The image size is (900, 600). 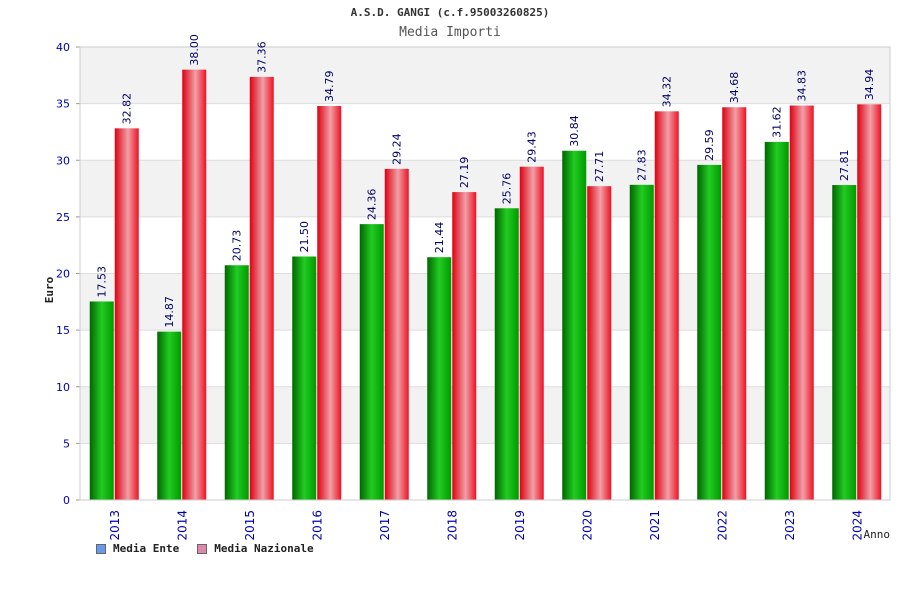 What do you see at coordinates (194, 50) in the screenshot?
I see `value-label-media-nazionale-2014: 38.00` at bounding box center [194, 50].